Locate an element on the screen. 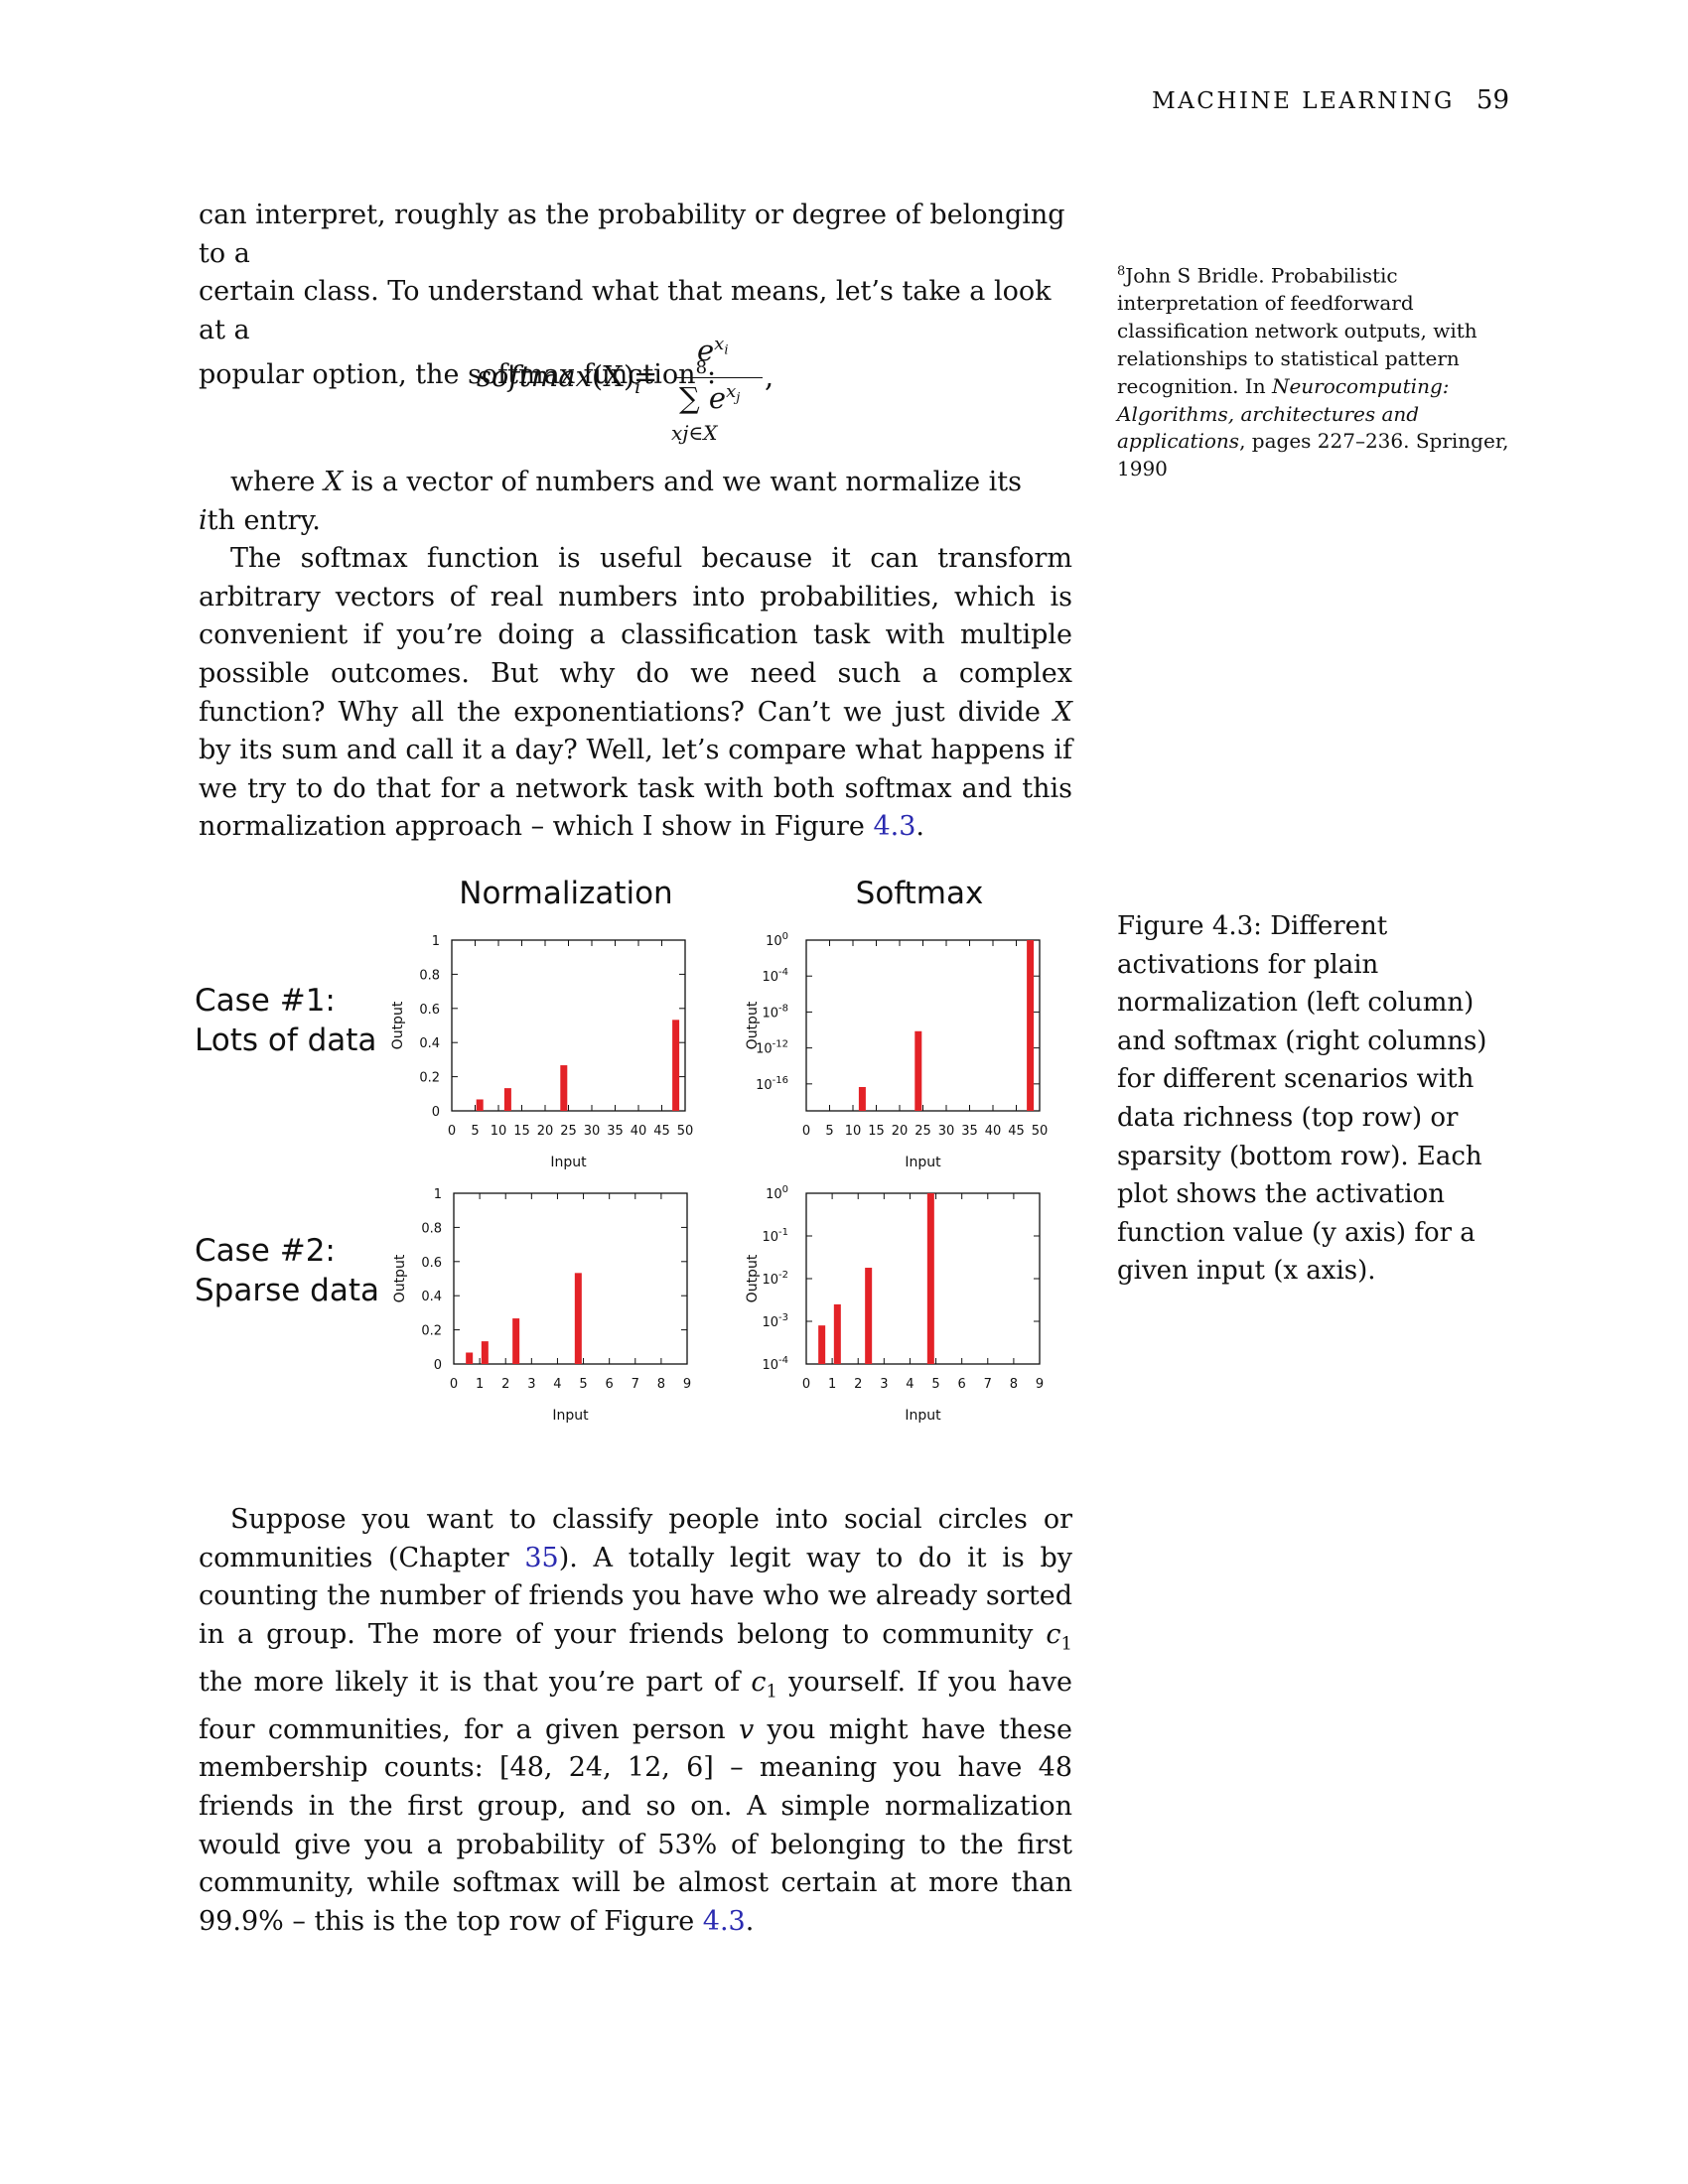 The height and width of the screenshot is (2184, 1688). chart-3-ytick-label: 0.6 is located at coordinates (431, 1263).